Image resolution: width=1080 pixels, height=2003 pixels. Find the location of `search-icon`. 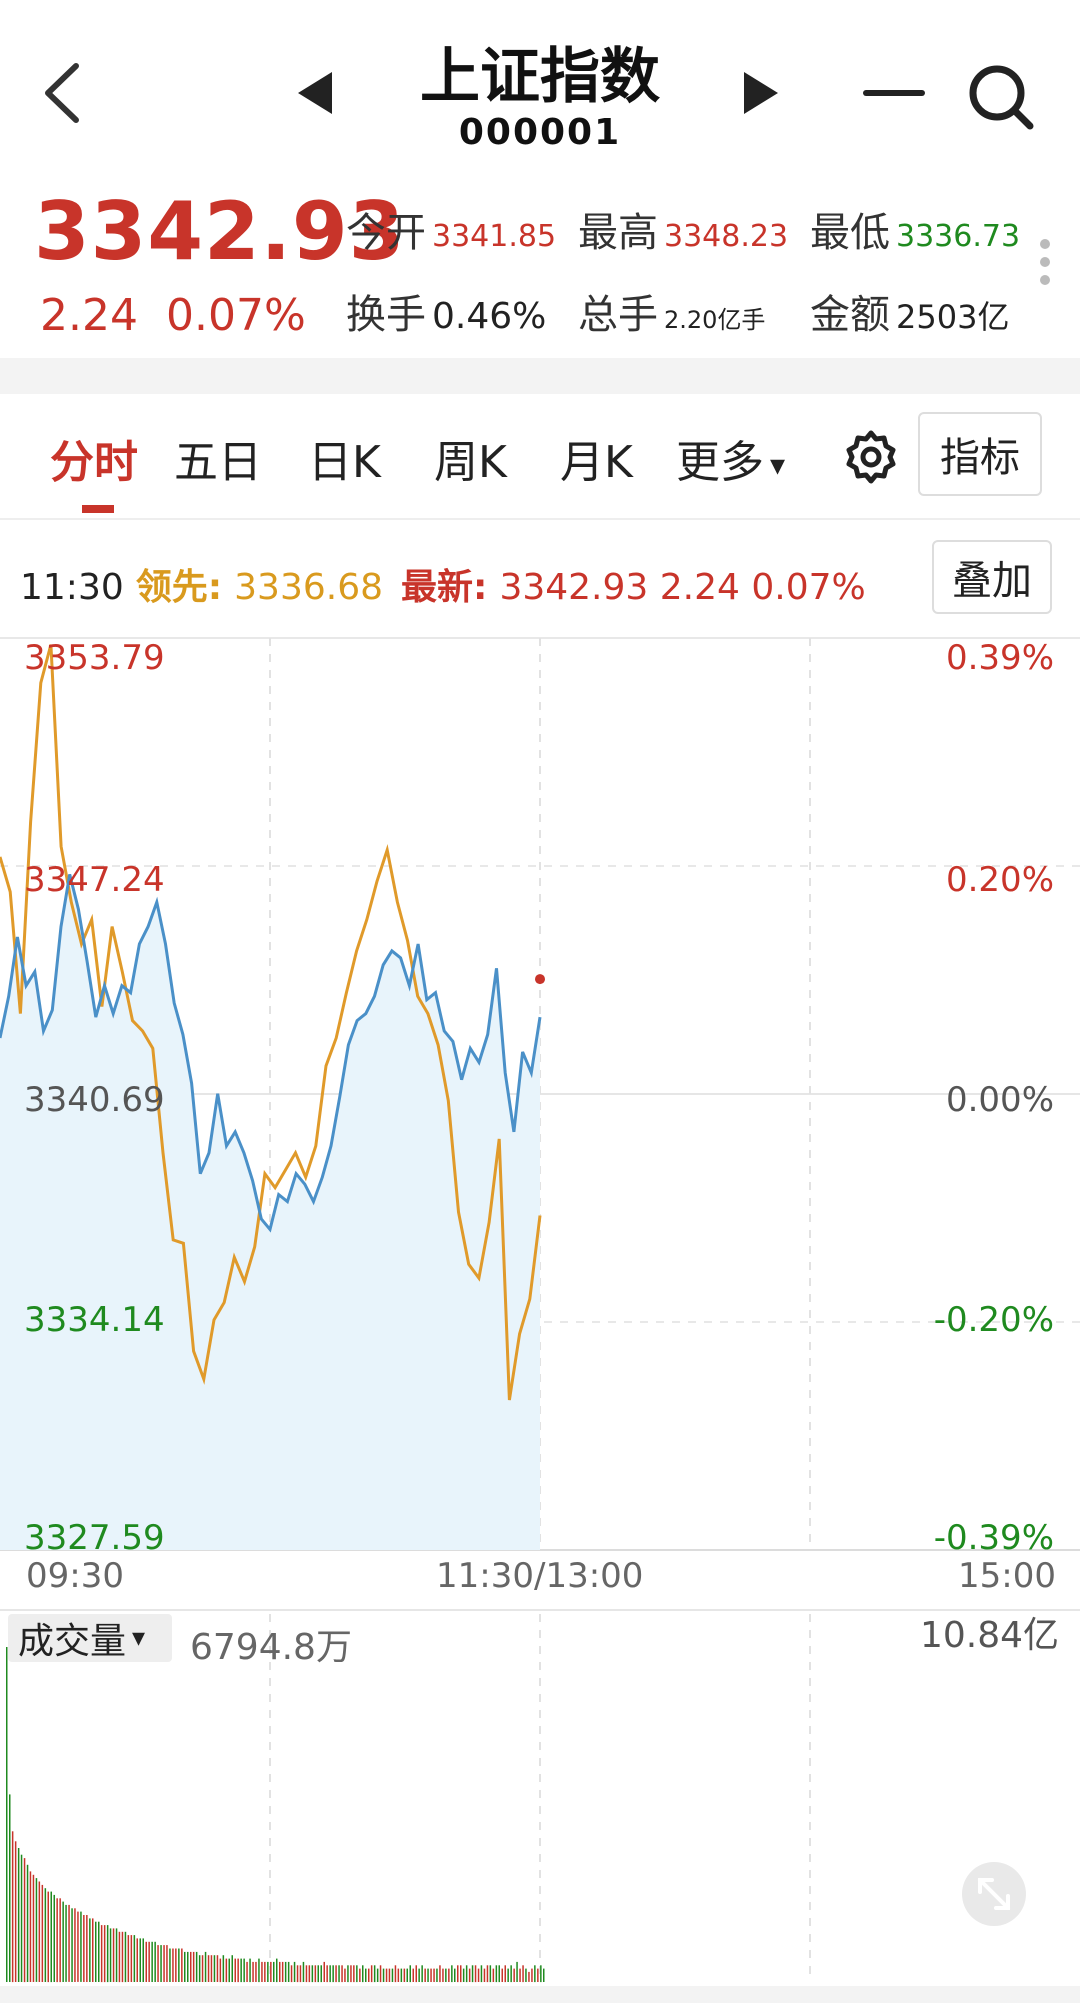

search-icon is located at coordinates (1001, 97).